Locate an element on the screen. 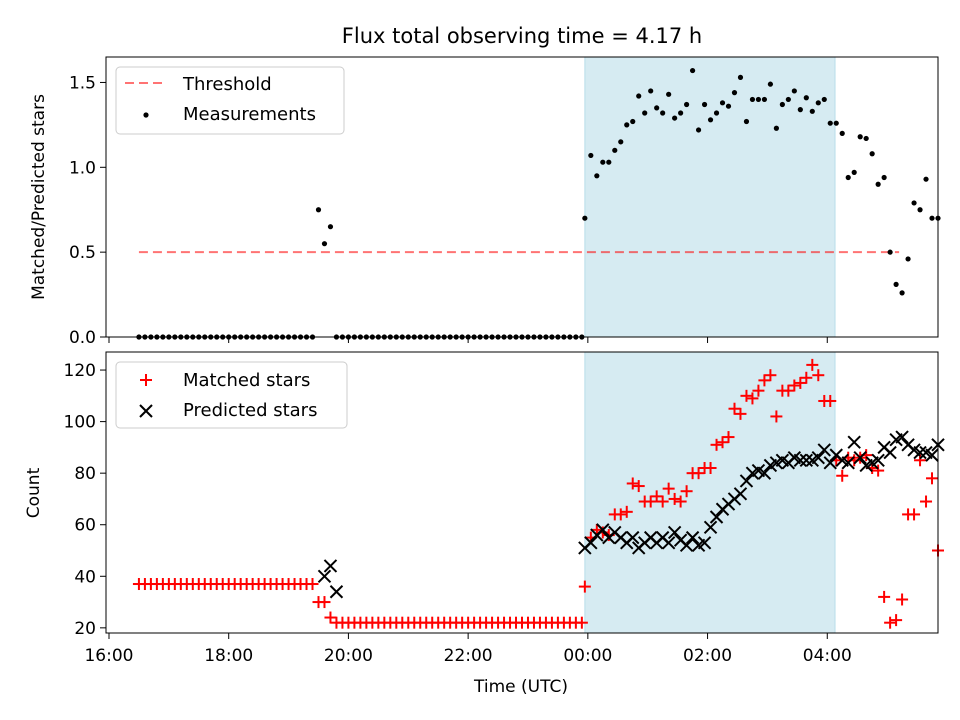 The height and width of the screenshot is (720, 960). x-axis-label: Time (UTC) is located at coordinates (520, 687).